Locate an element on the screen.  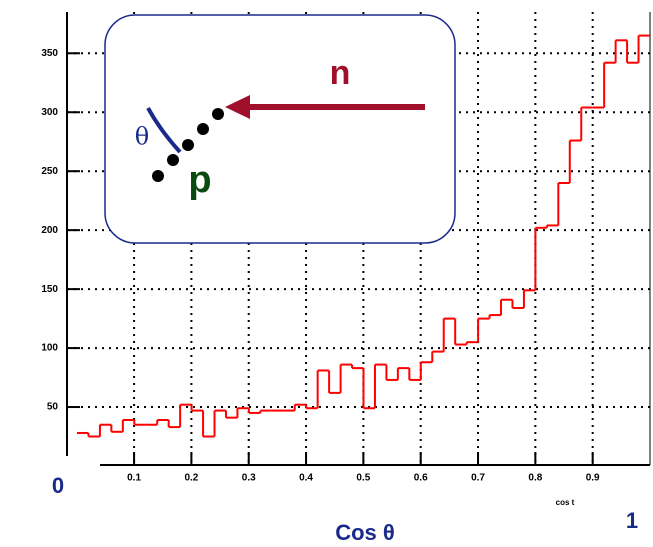
x-tick-label: 0.3 is located at coordinates (249, 478).